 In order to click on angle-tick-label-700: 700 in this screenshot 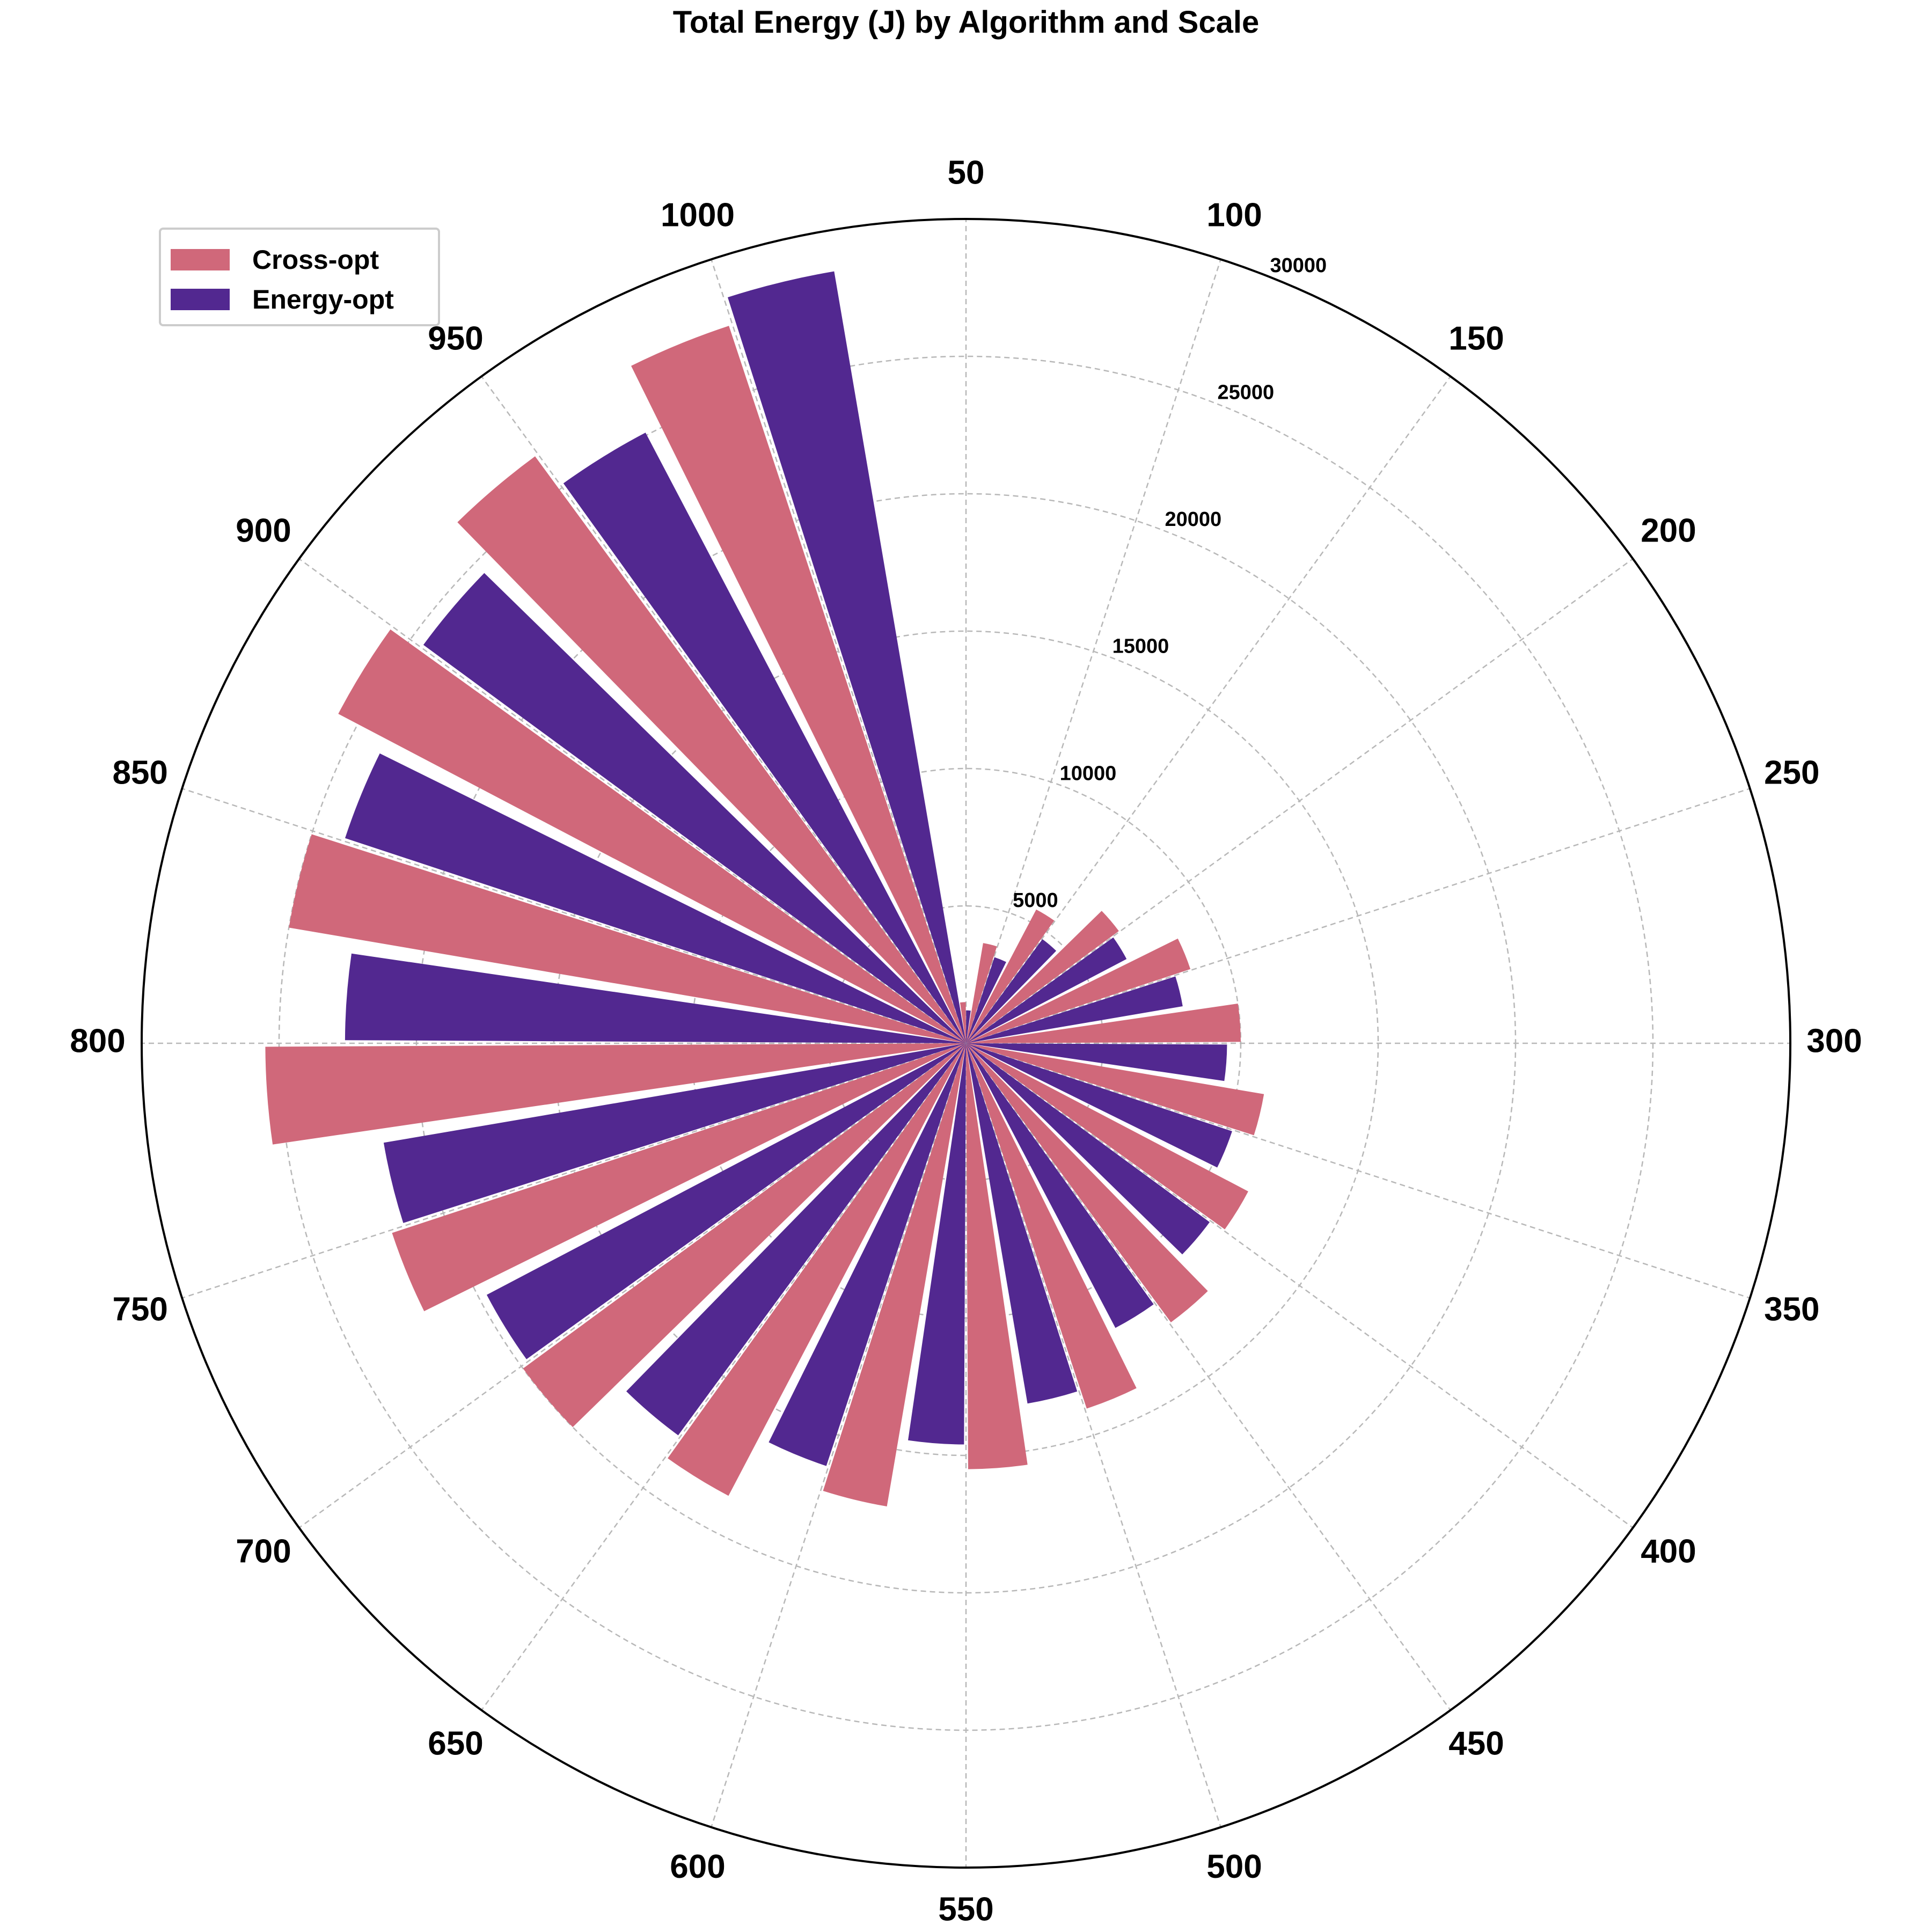, I will do `click(263, 1551)`.